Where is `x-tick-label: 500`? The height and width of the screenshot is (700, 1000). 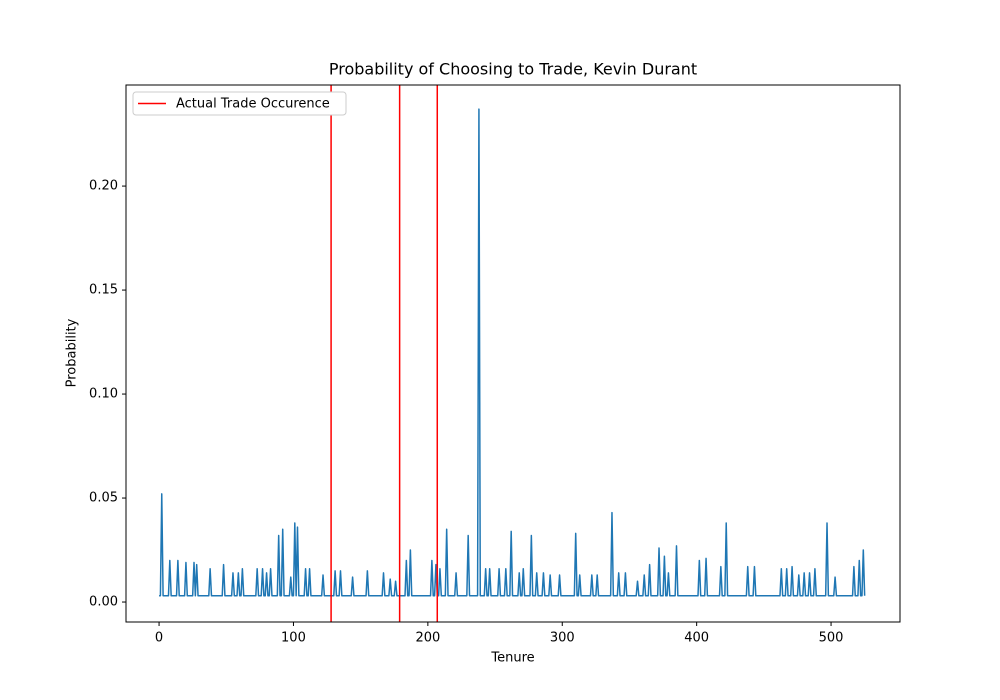
x-tick-label: 500 is located at coordinates (831, 638).